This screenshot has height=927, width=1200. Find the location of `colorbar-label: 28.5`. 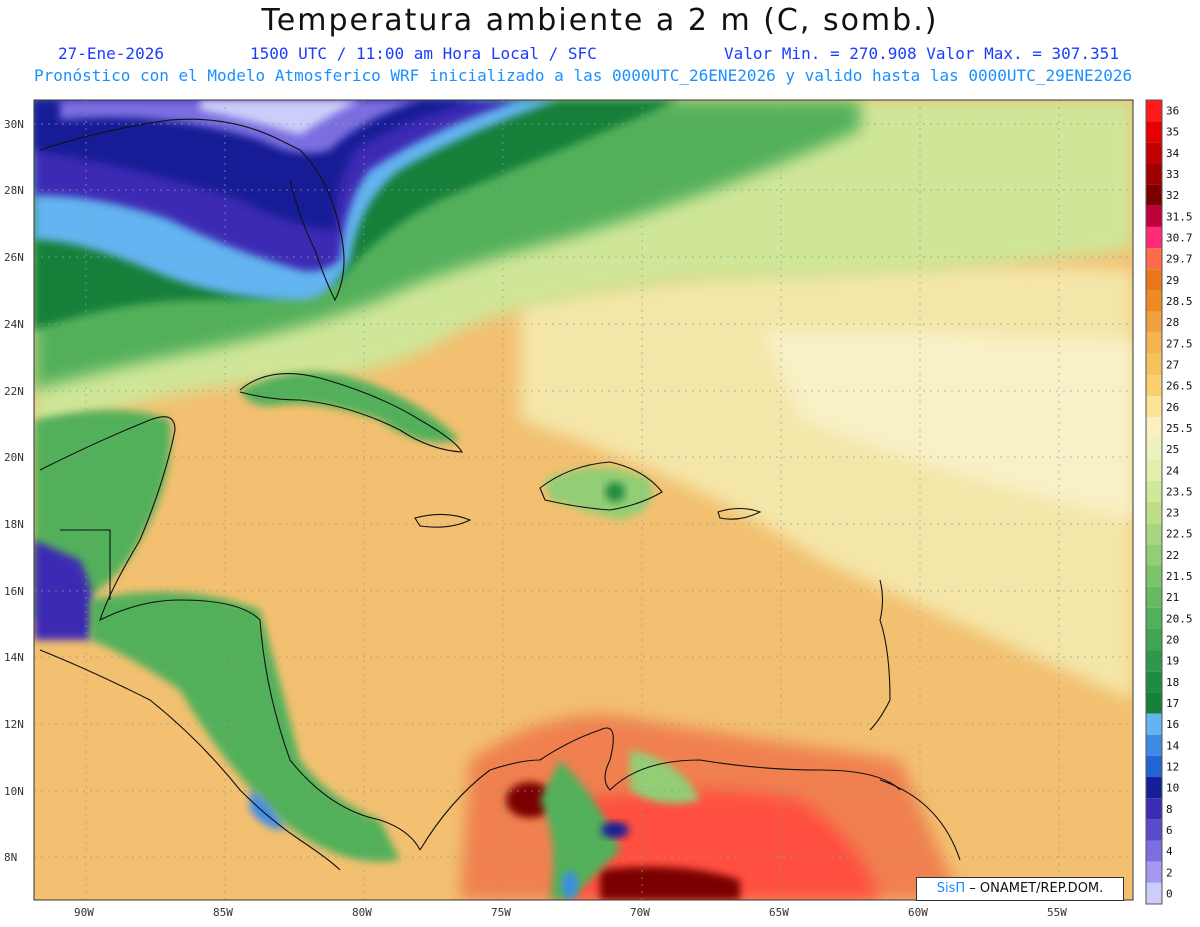

colorbar-label: 28.5 is located at coordinates (1179, 301).